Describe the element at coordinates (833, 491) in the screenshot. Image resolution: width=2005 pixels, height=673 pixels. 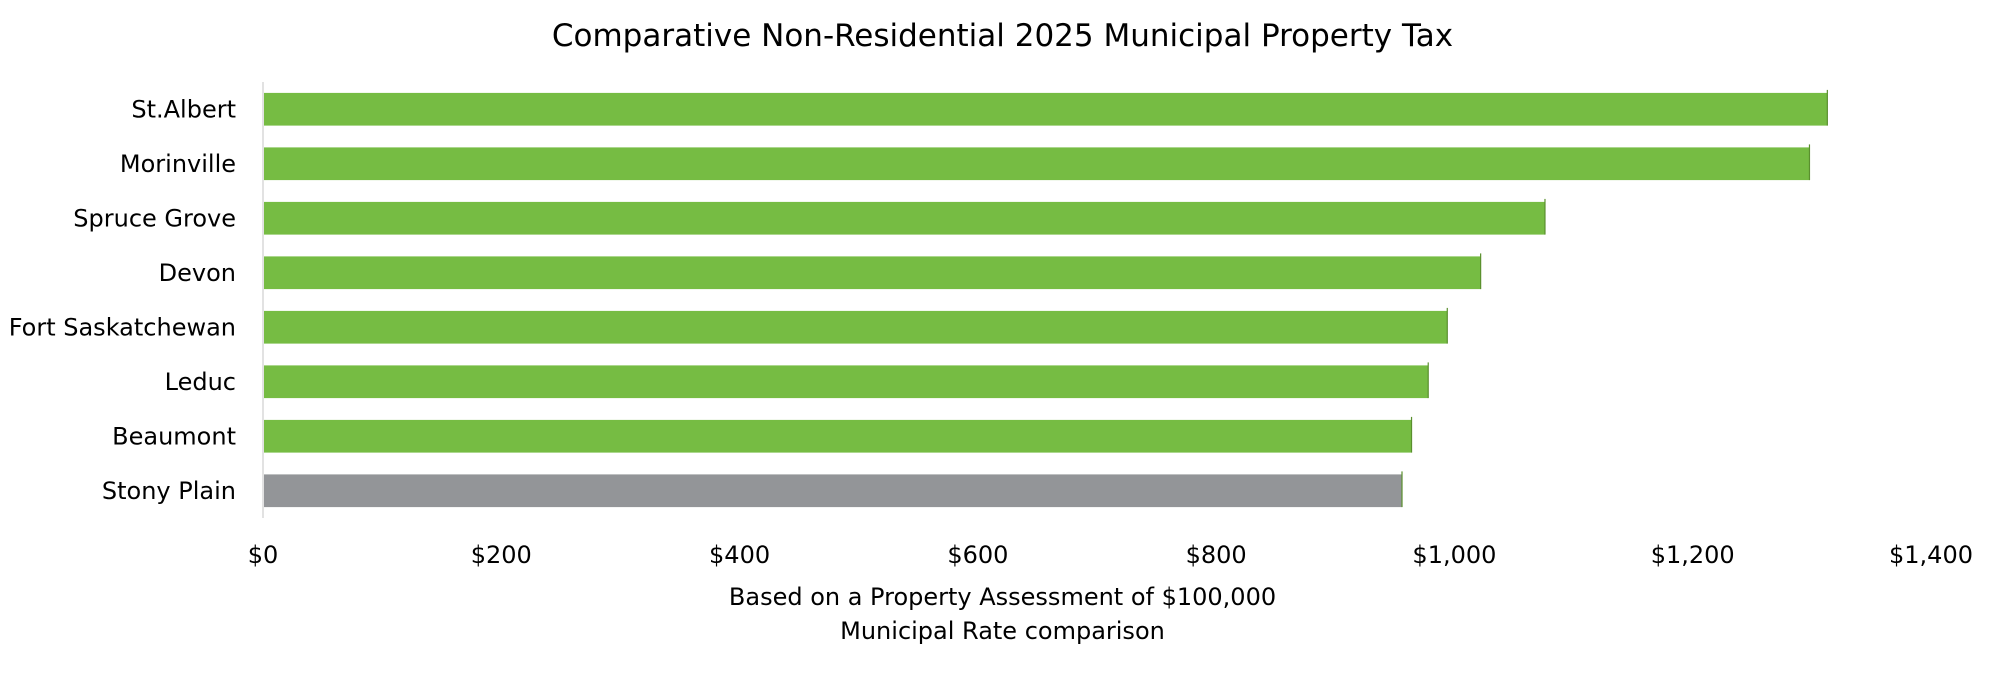
I see `bar-stony-plain` at that location.